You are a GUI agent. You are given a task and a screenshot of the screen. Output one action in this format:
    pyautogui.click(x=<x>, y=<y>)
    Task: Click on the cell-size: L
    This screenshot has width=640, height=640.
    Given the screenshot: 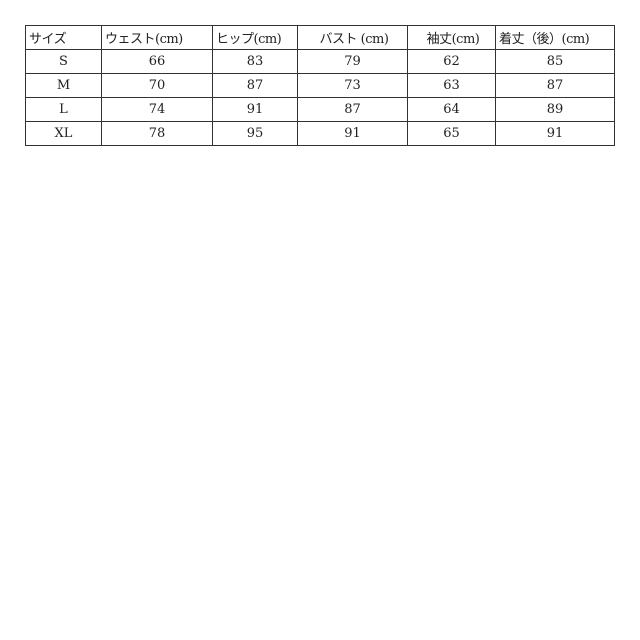 What is the action you would take?
    pyautogui.click(x=63, y=109)
    